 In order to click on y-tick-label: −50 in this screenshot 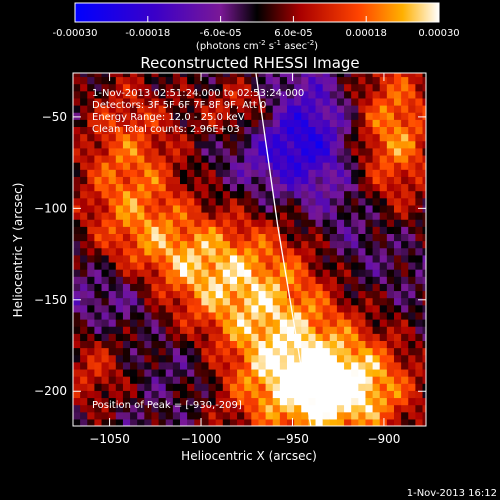, I will do `click(54, 117)`.